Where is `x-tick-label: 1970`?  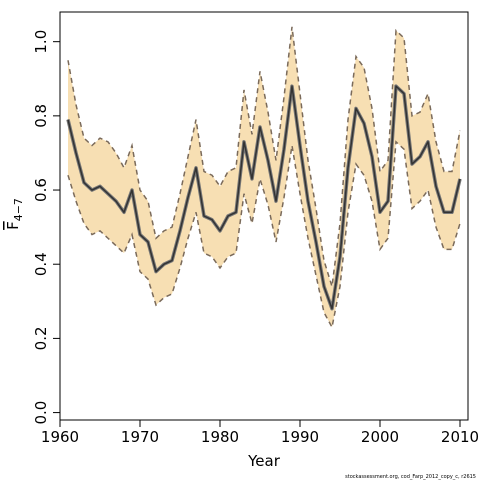
x-tick-label: 1970 is located at coordinates (140, 437).